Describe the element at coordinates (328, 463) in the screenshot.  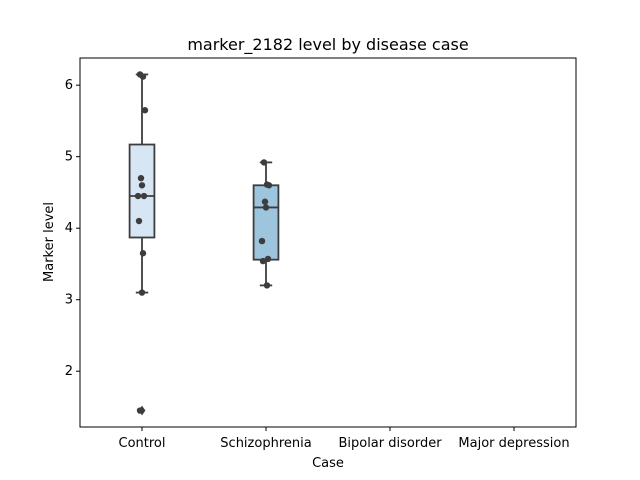
I see `x-axis-label: Case` at that location.